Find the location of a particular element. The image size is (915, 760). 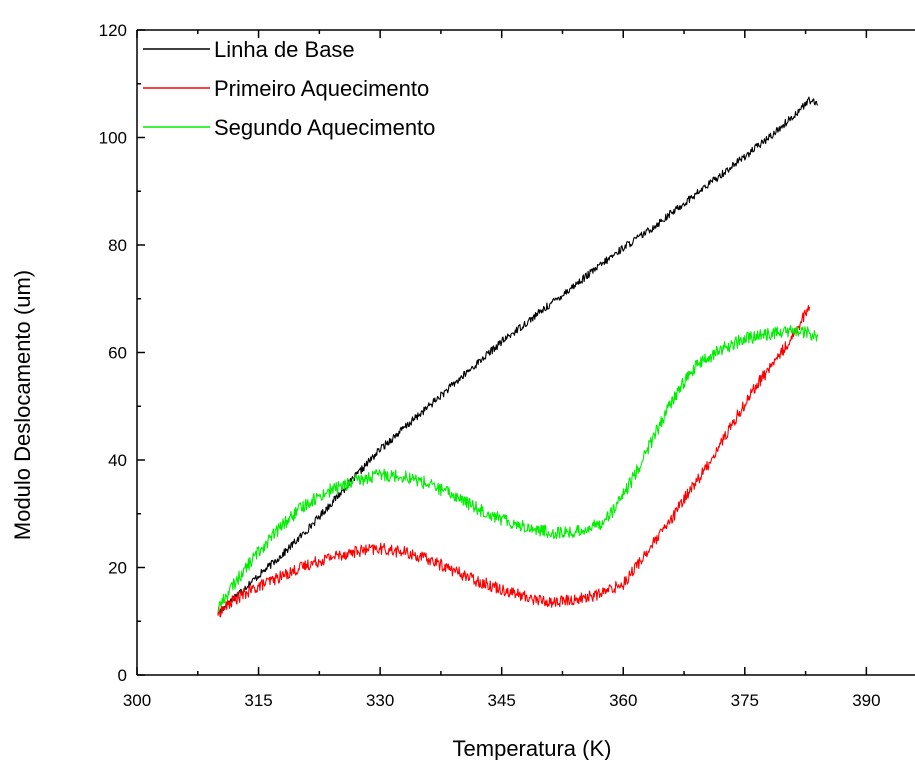

x-tick-label: 360 is located at coordinates (623, 700).